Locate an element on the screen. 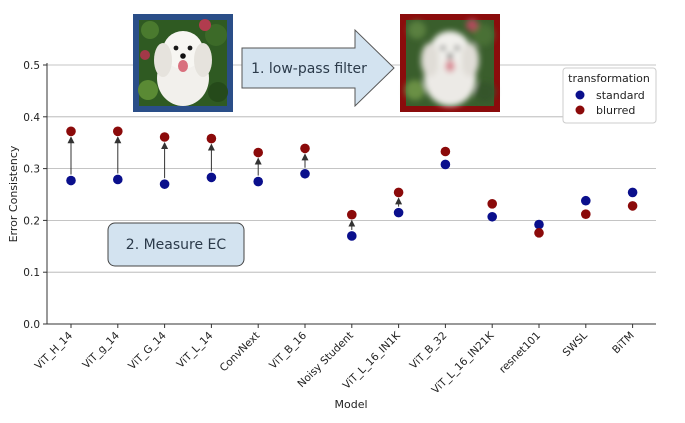 This screenshot has height=423, width=685. legend-title: transformation is located at coordinates (609, 78).